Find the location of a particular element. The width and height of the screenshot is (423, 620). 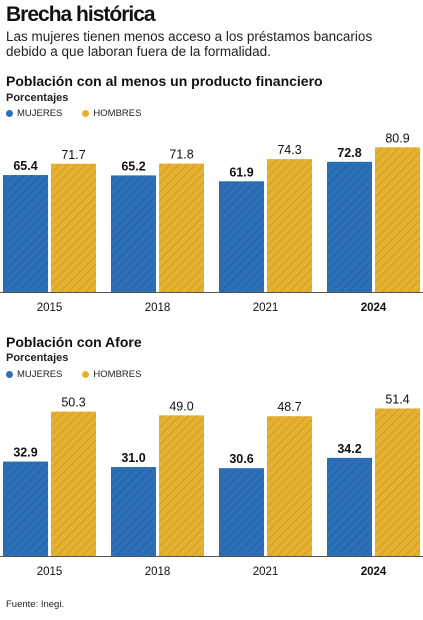

data-label-hombres-2018: 71.8 is located at coordinates (181, 155).